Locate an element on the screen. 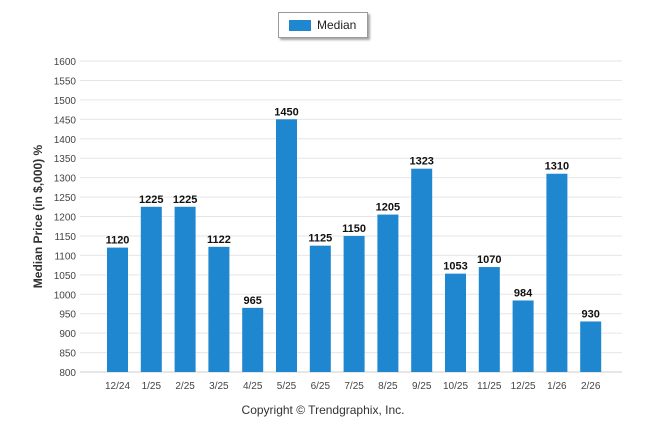 This screenshot has height=439, width=646. legend: Median is located at coordinates (323, 25).